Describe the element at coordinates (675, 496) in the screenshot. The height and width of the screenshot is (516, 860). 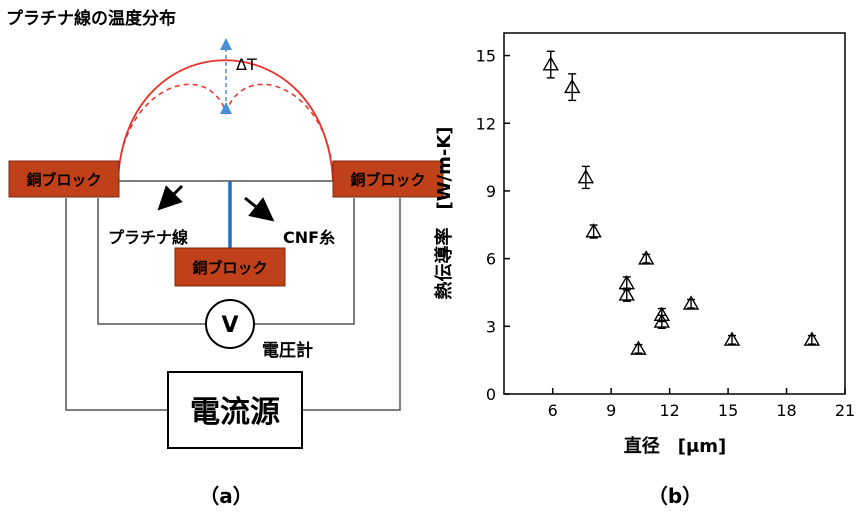
I see `caption-b: （b）` at that location.